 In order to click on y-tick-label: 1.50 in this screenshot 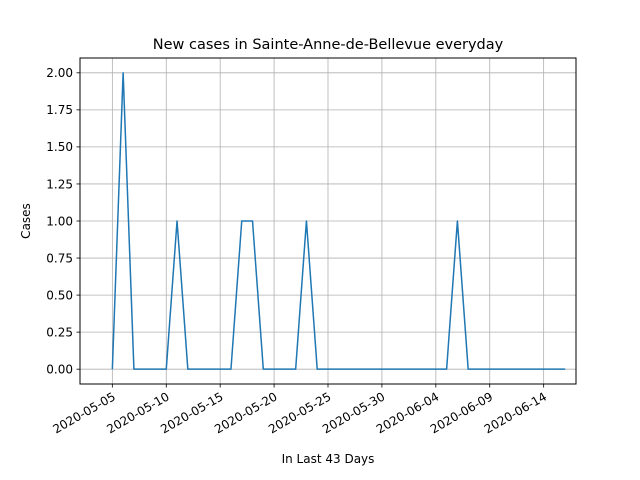, I will do `click(59, 147)`.